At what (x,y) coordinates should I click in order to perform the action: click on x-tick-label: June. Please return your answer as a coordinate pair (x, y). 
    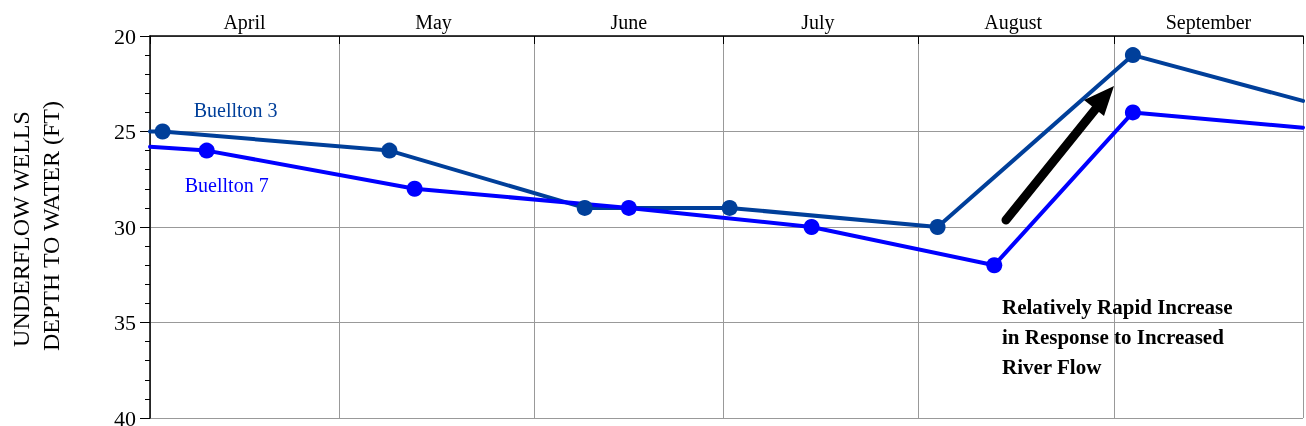
    Looking at the image, I should click on (629, 22).